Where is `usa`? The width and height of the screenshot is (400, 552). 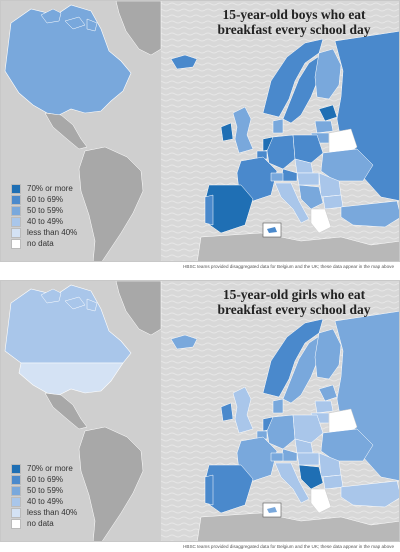 usa is located at coordinates (71, 379).